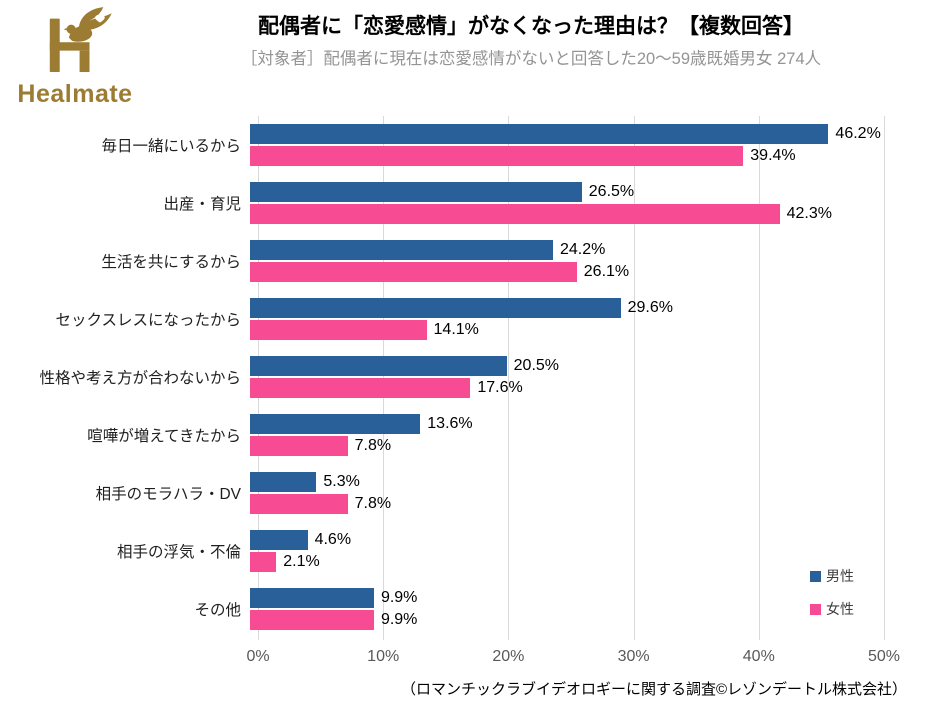 This screenshot has width=926, height=708. Describe the element at coordinates (582, 249) in the screenshot. I see `bar-value-label: 24.2%` at that location.